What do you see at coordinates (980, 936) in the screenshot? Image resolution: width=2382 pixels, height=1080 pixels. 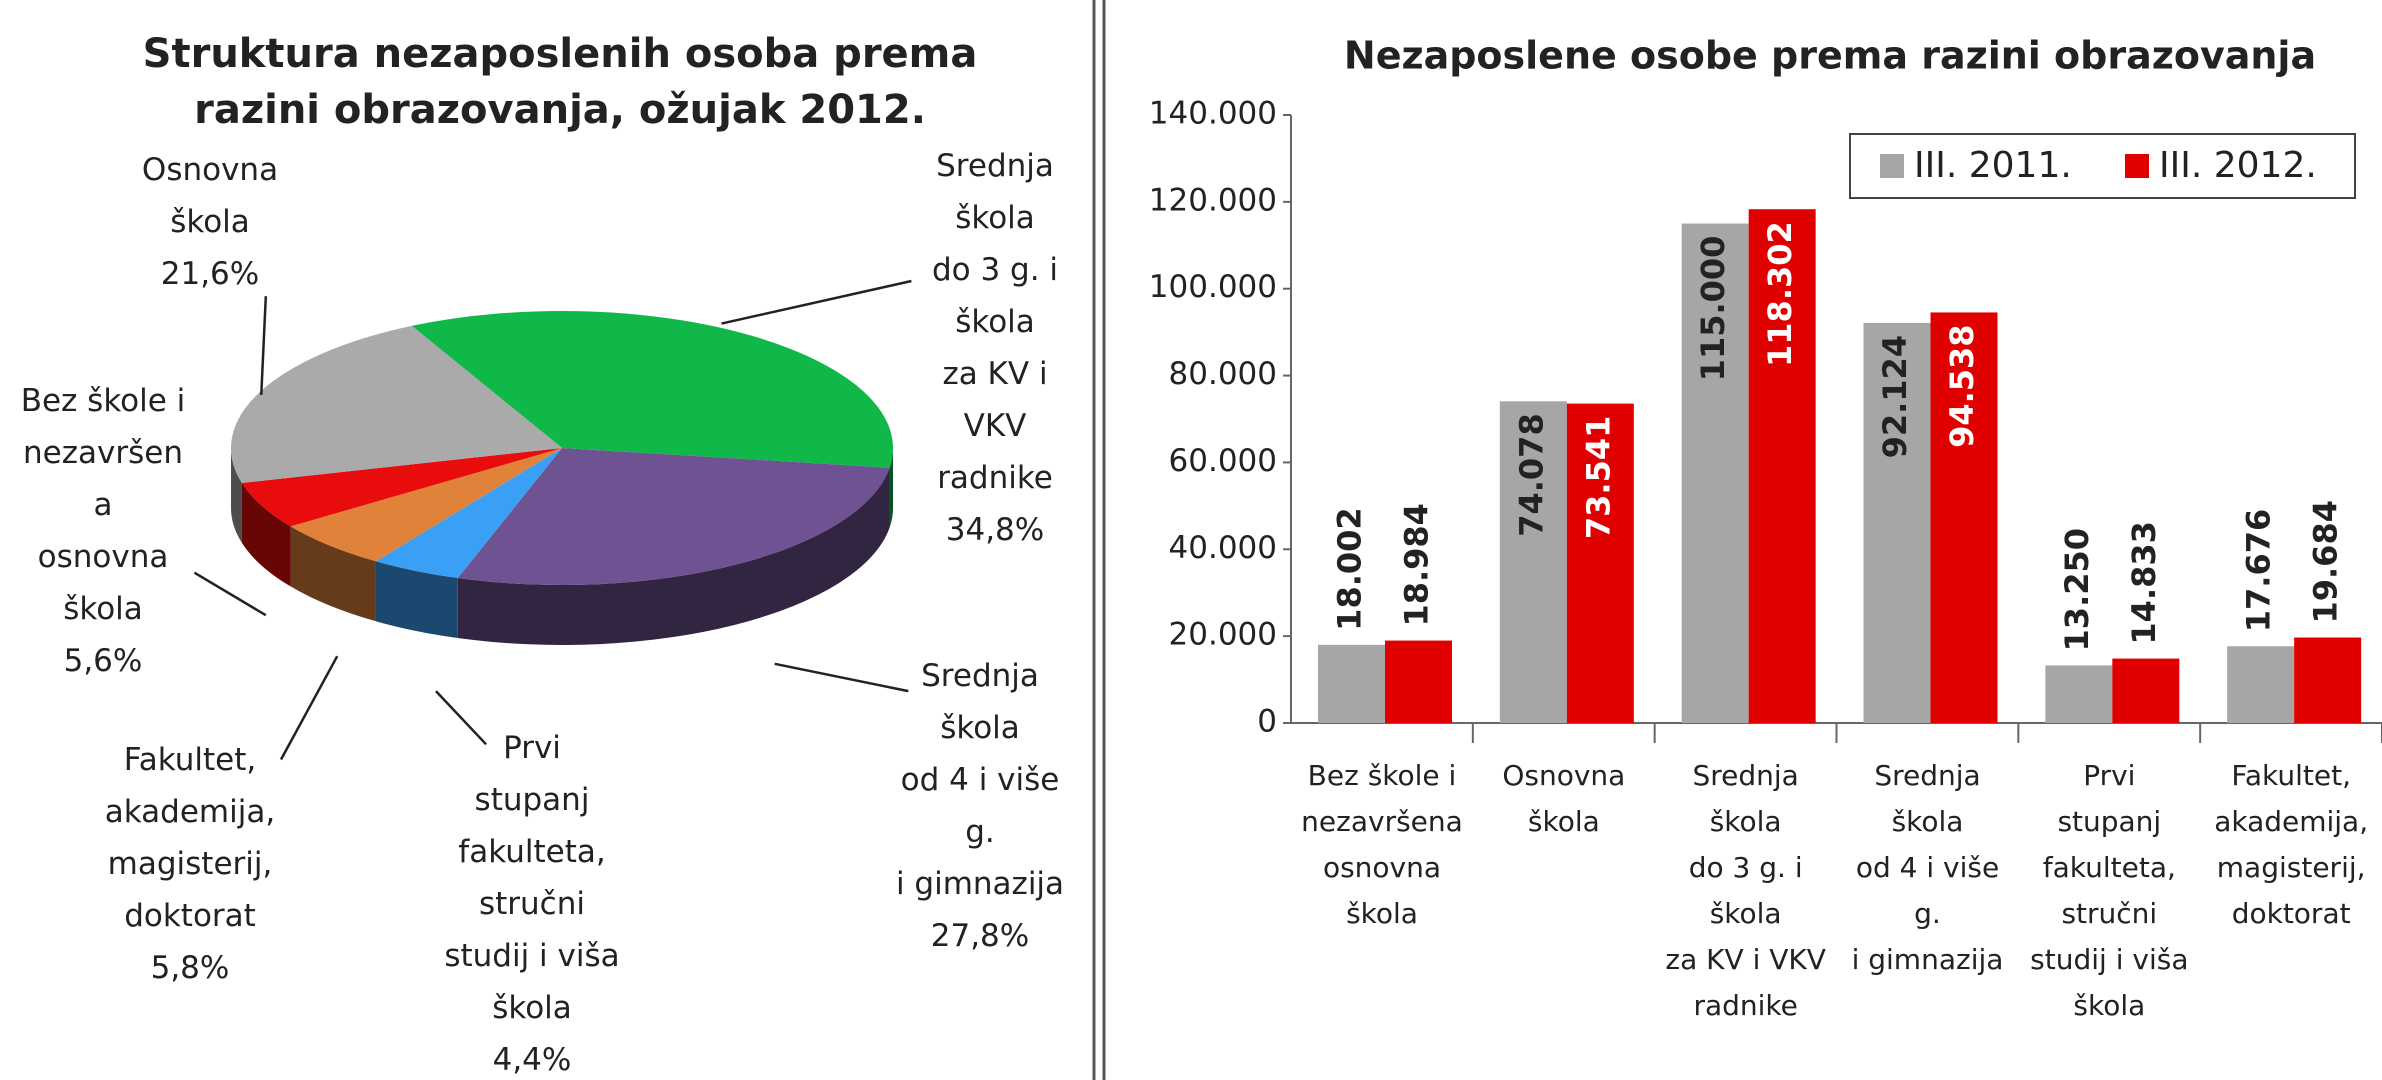 I see `value-label: 27,8%` at bounding box center [980, 936].